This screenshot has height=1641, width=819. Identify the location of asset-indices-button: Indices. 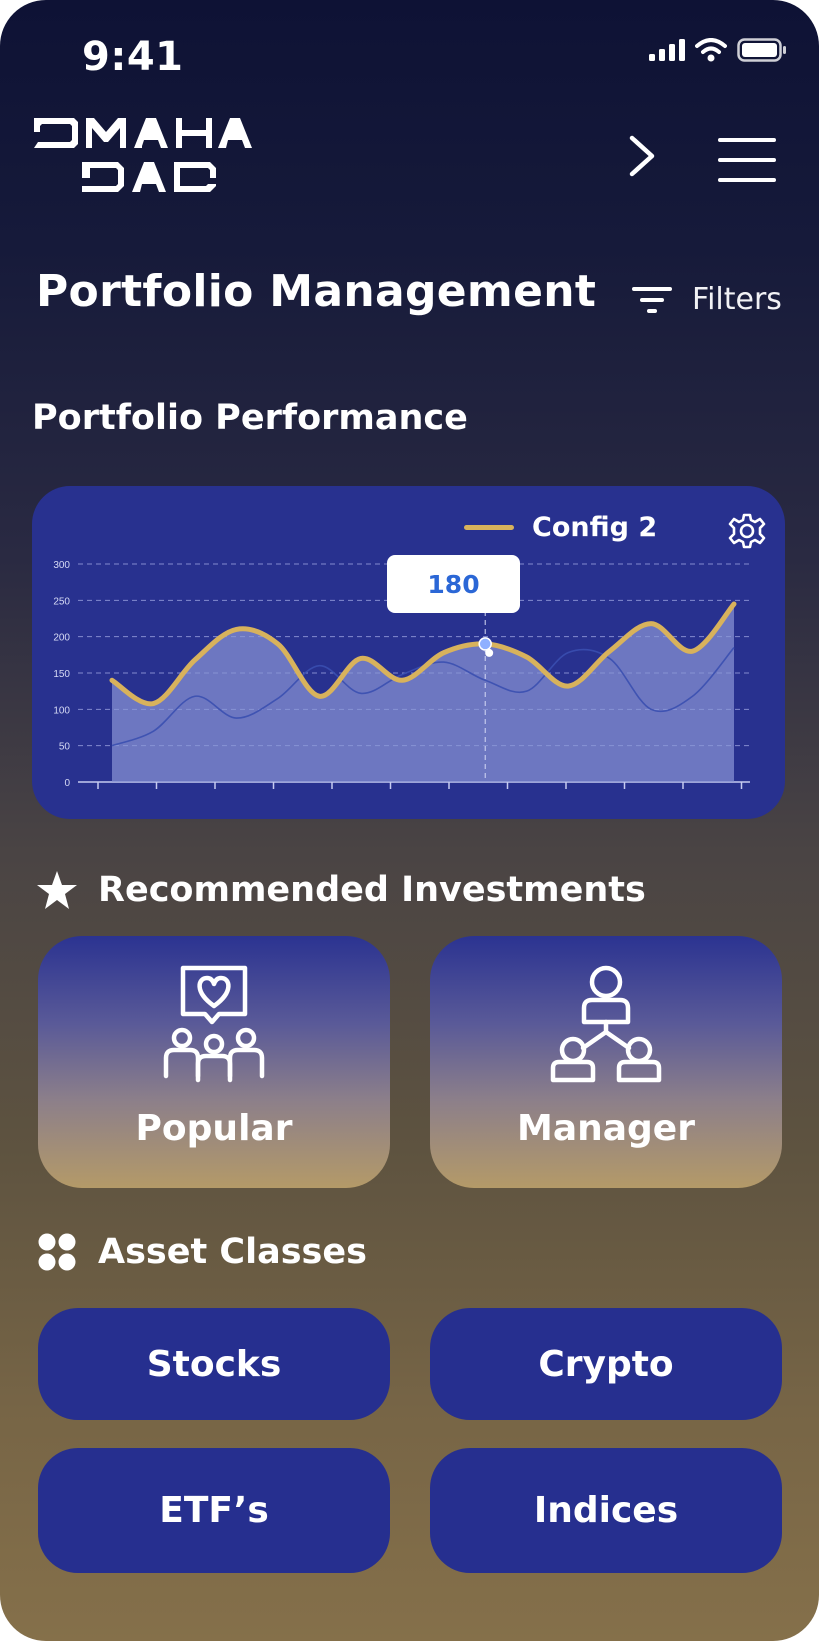
(606, 1510).